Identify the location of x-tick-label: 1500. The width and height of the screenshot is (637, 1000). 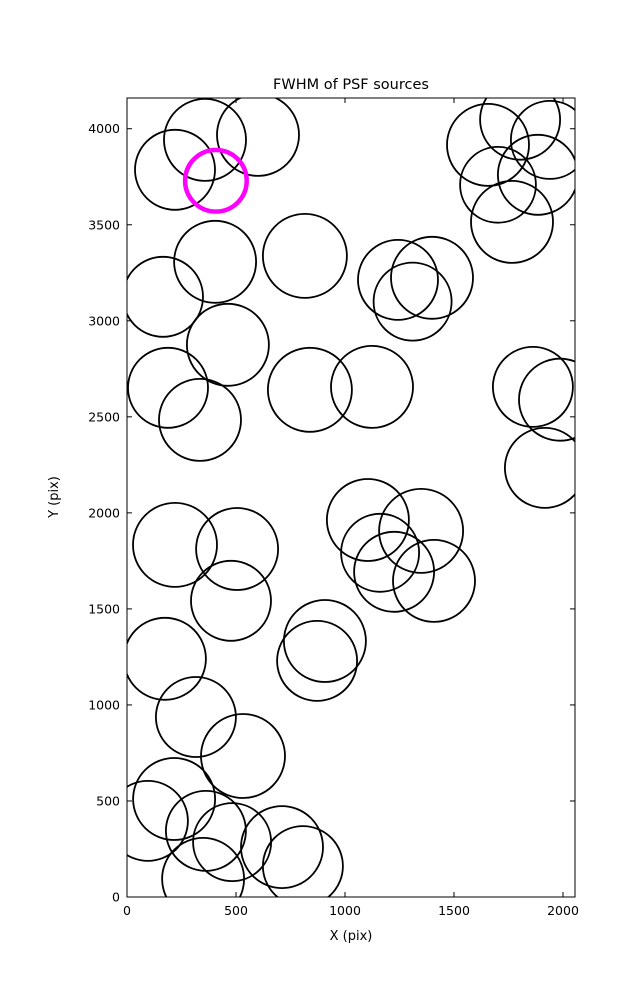
(454, 910).